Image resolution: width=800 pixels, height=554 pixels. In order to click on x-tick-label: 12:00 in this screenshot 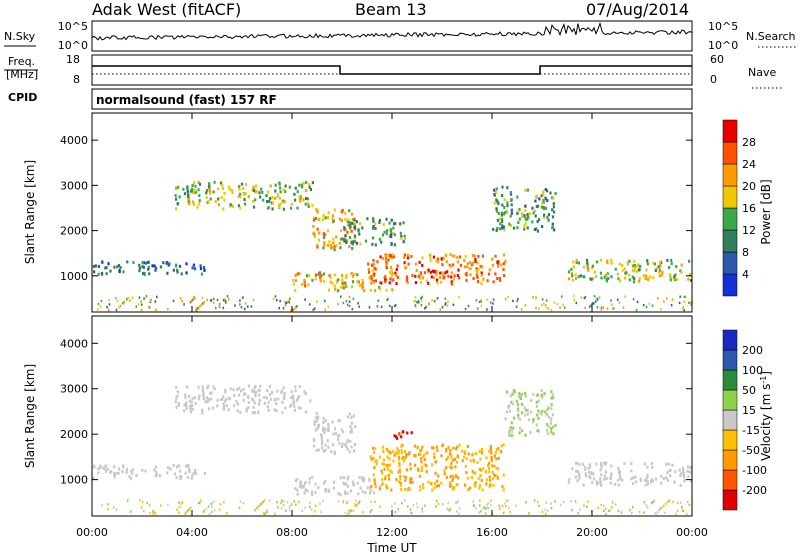, I will do `click(392, 532)`.